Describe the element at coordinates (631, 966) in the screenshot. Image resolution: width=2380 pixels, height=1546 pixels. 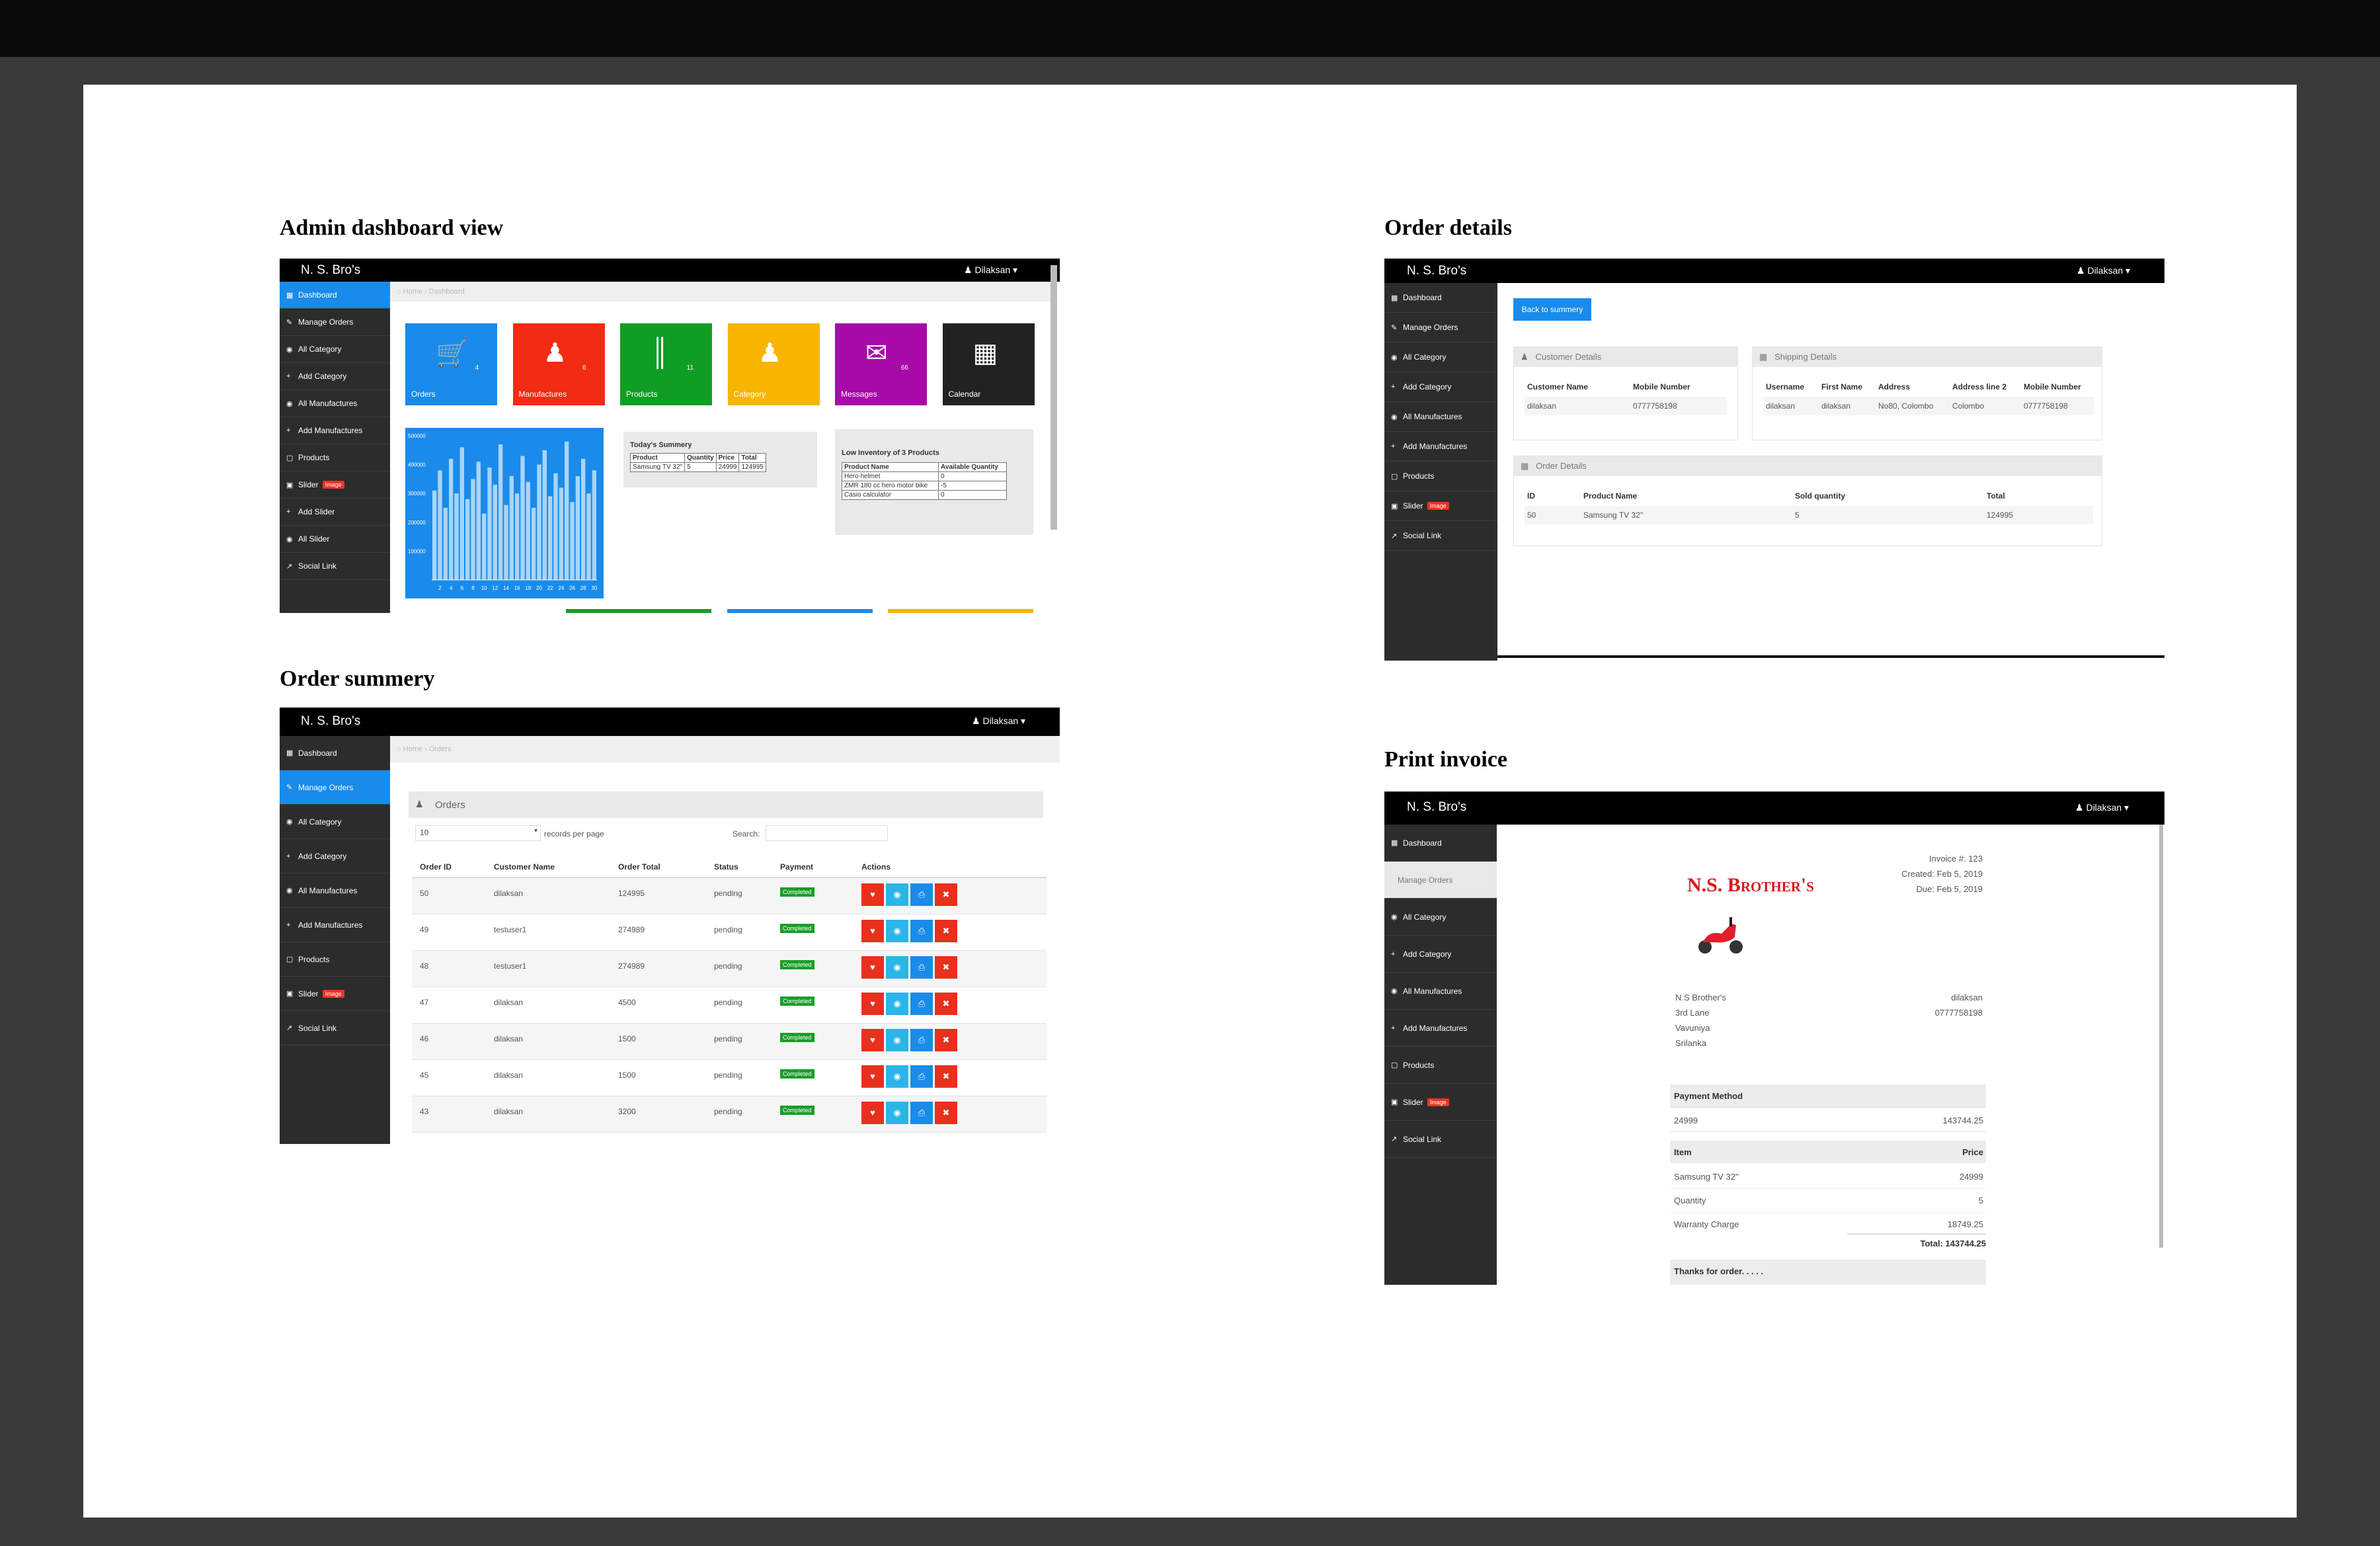
I see `table-cell: 274989` at that location.